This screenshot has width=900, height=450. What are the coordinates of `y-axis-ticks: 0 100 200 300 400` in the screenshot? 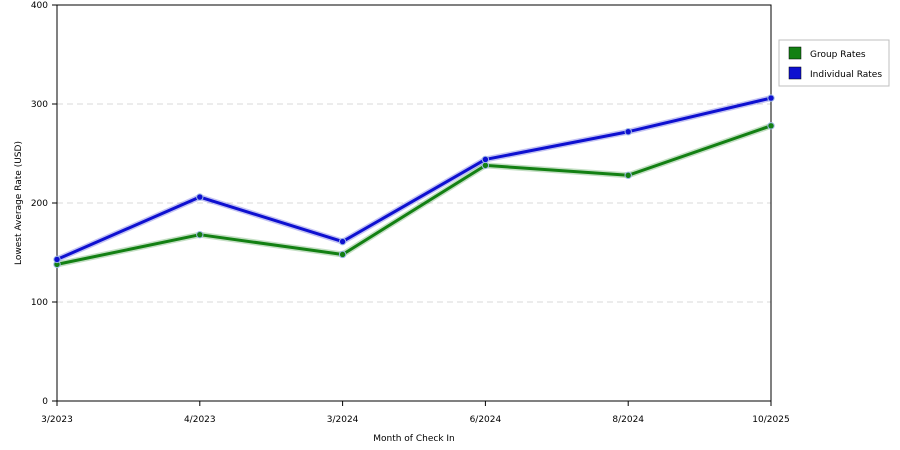 It's located at (44, 204).